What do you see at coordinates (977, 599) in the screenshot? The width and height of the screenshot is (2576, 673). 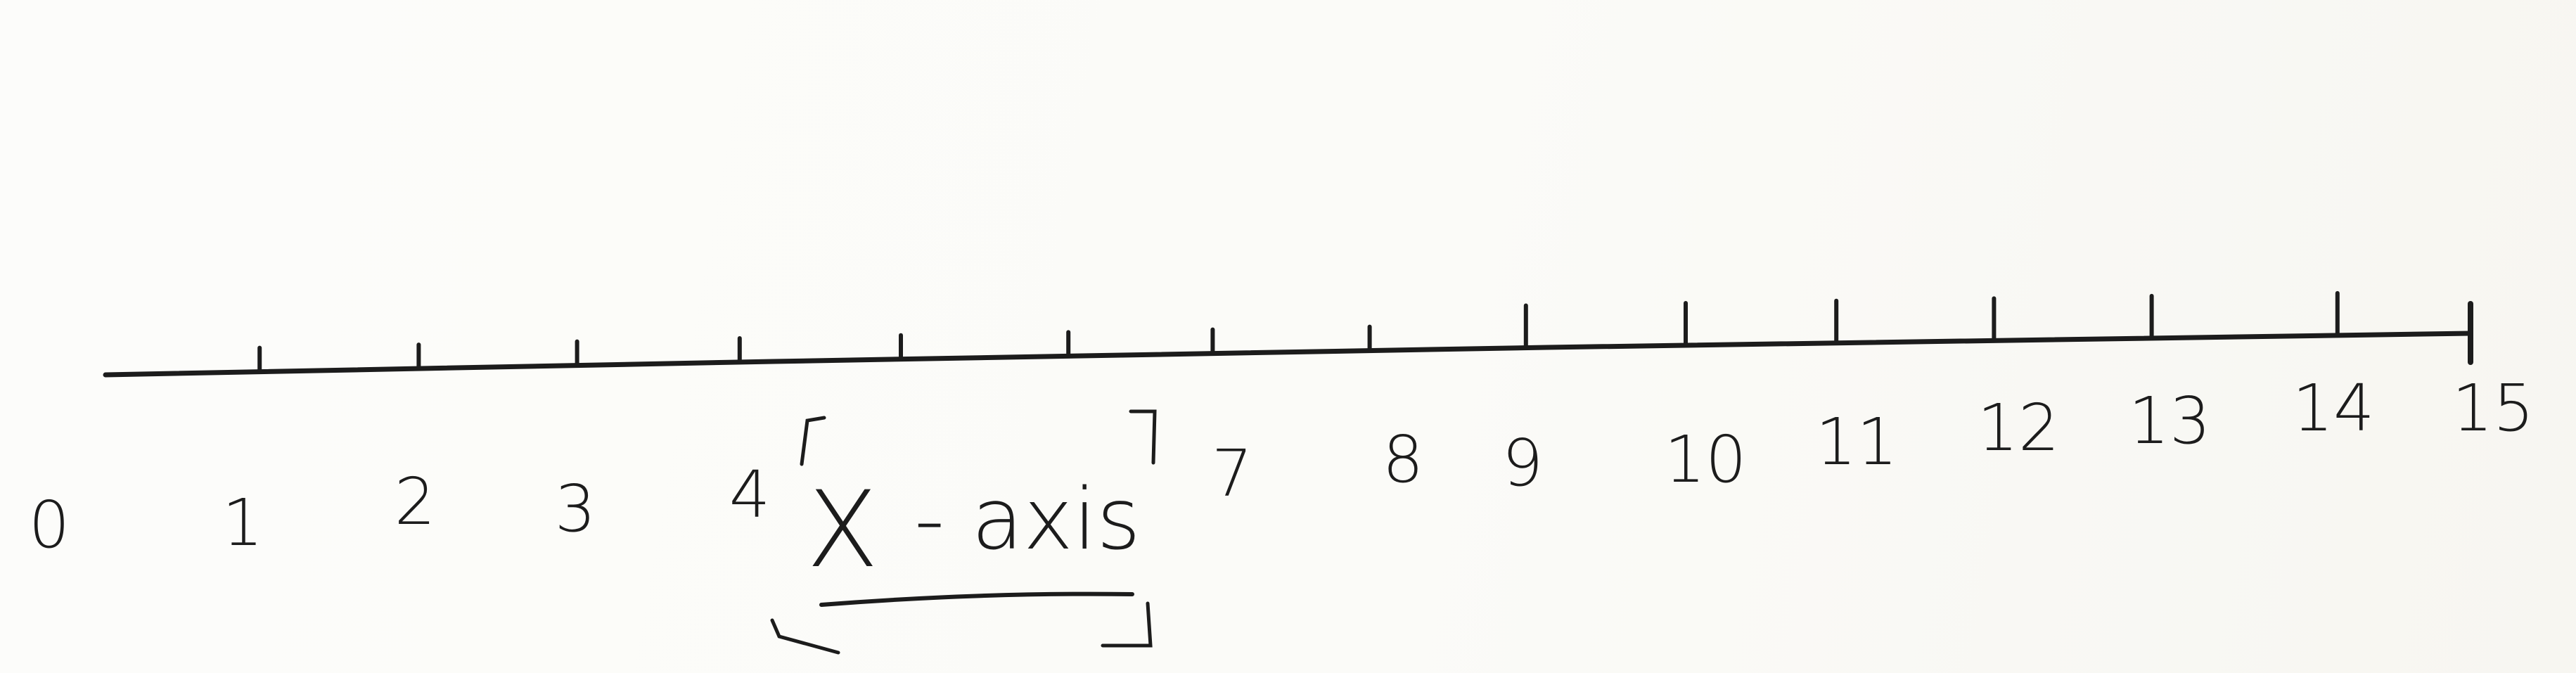 I see `underline` at bounding box center [977, 599].